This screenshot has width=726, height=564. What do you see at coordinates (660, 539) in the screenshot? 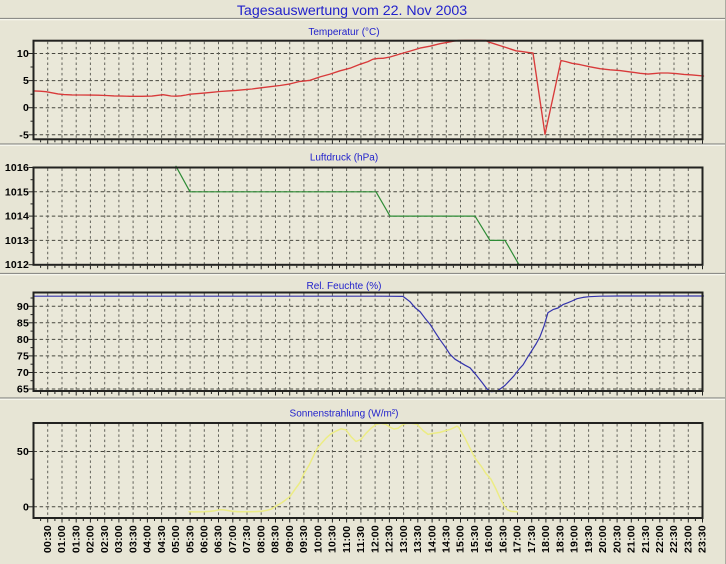
I see `svg-text: 22:00` at bounding box center [660, 539].